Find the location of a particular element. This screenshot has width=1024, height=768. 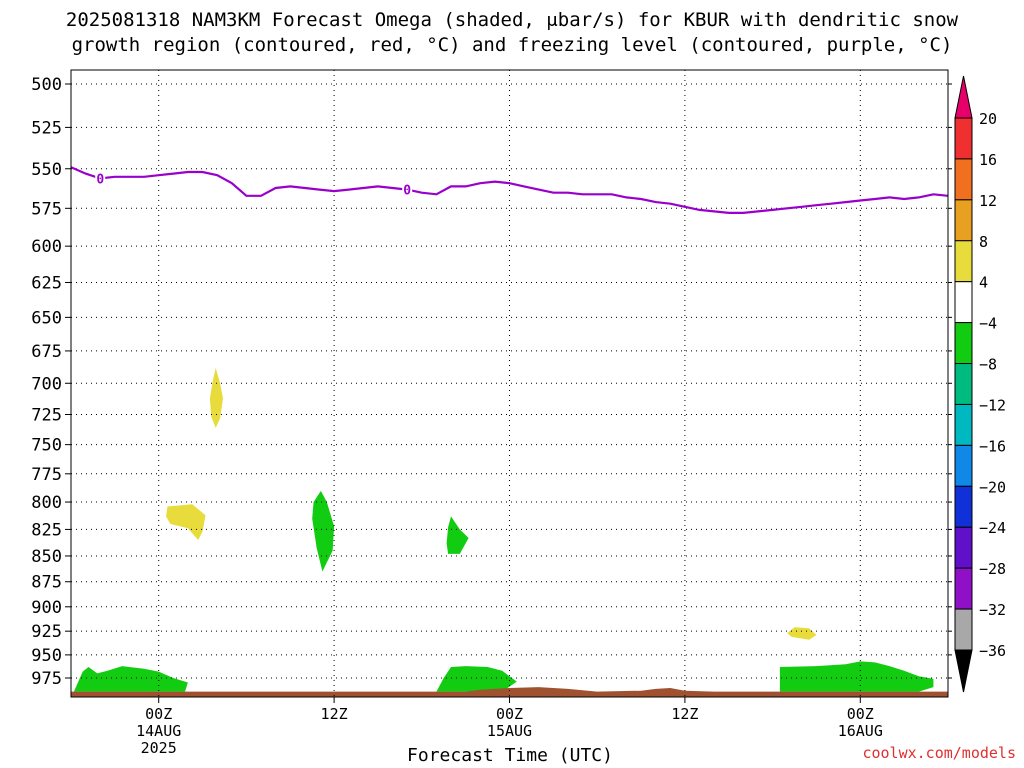

freezing-level-label-1: 0 is located at coordinates (100, 179).